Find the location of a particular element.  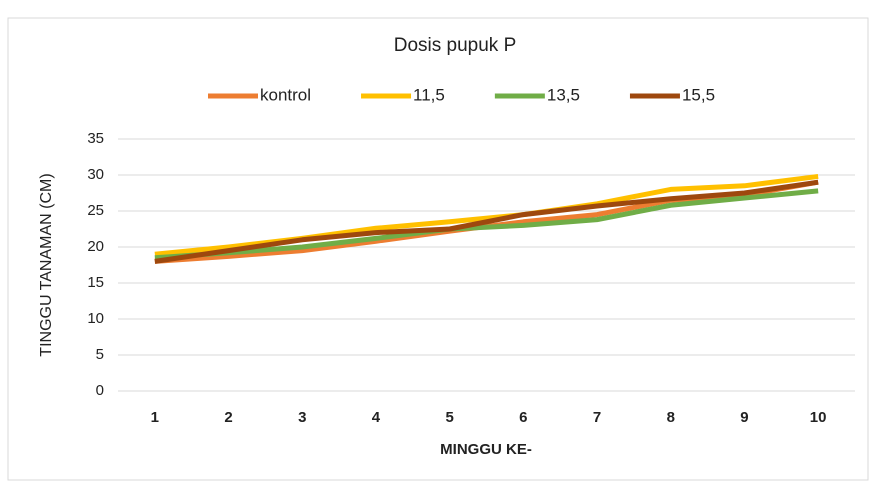

x-tick-label: 3 is located at coordinates (302, 417).